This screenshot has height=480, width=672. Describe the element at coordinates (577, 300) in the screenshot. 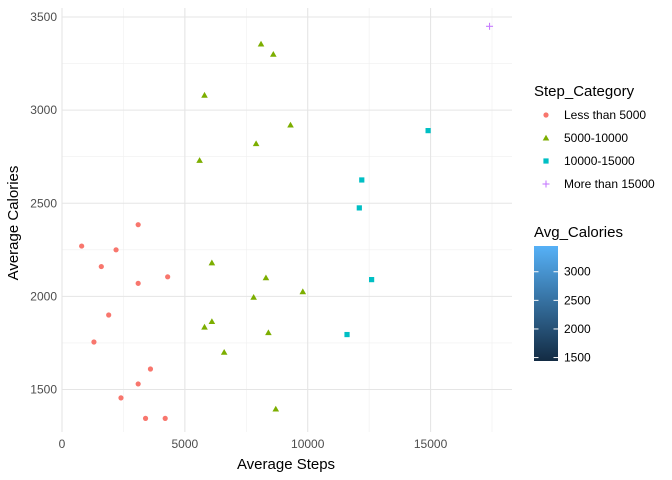

I see `color-bar-label: 2500` at that location.